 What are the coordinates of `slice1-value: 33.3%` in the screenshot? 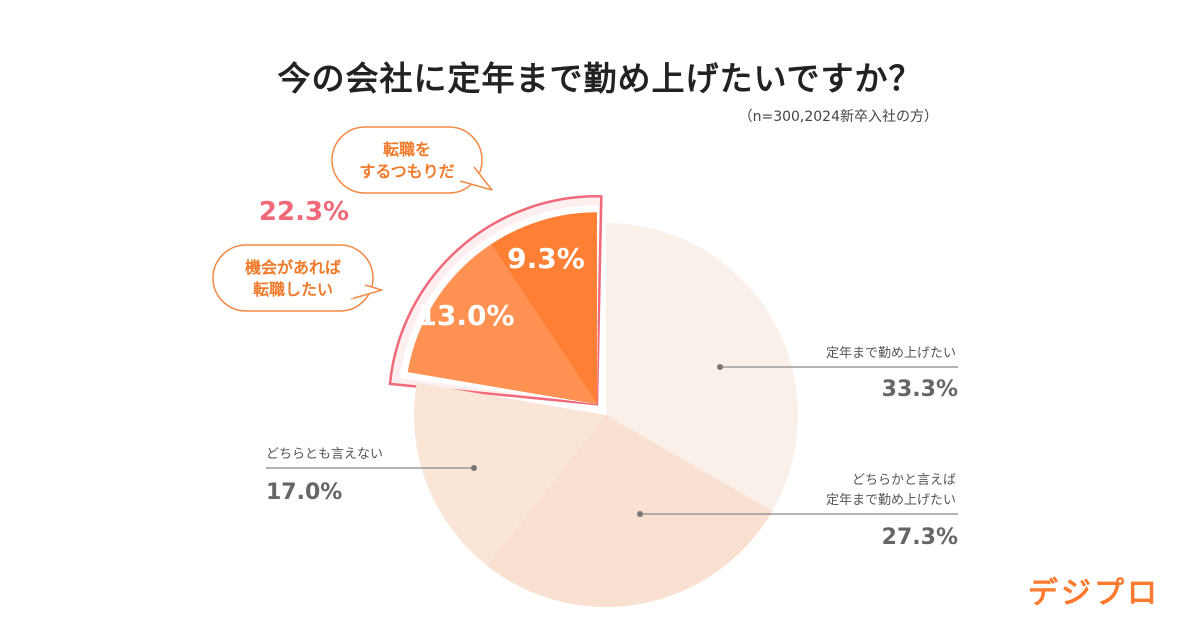 It's located at (920, 389).